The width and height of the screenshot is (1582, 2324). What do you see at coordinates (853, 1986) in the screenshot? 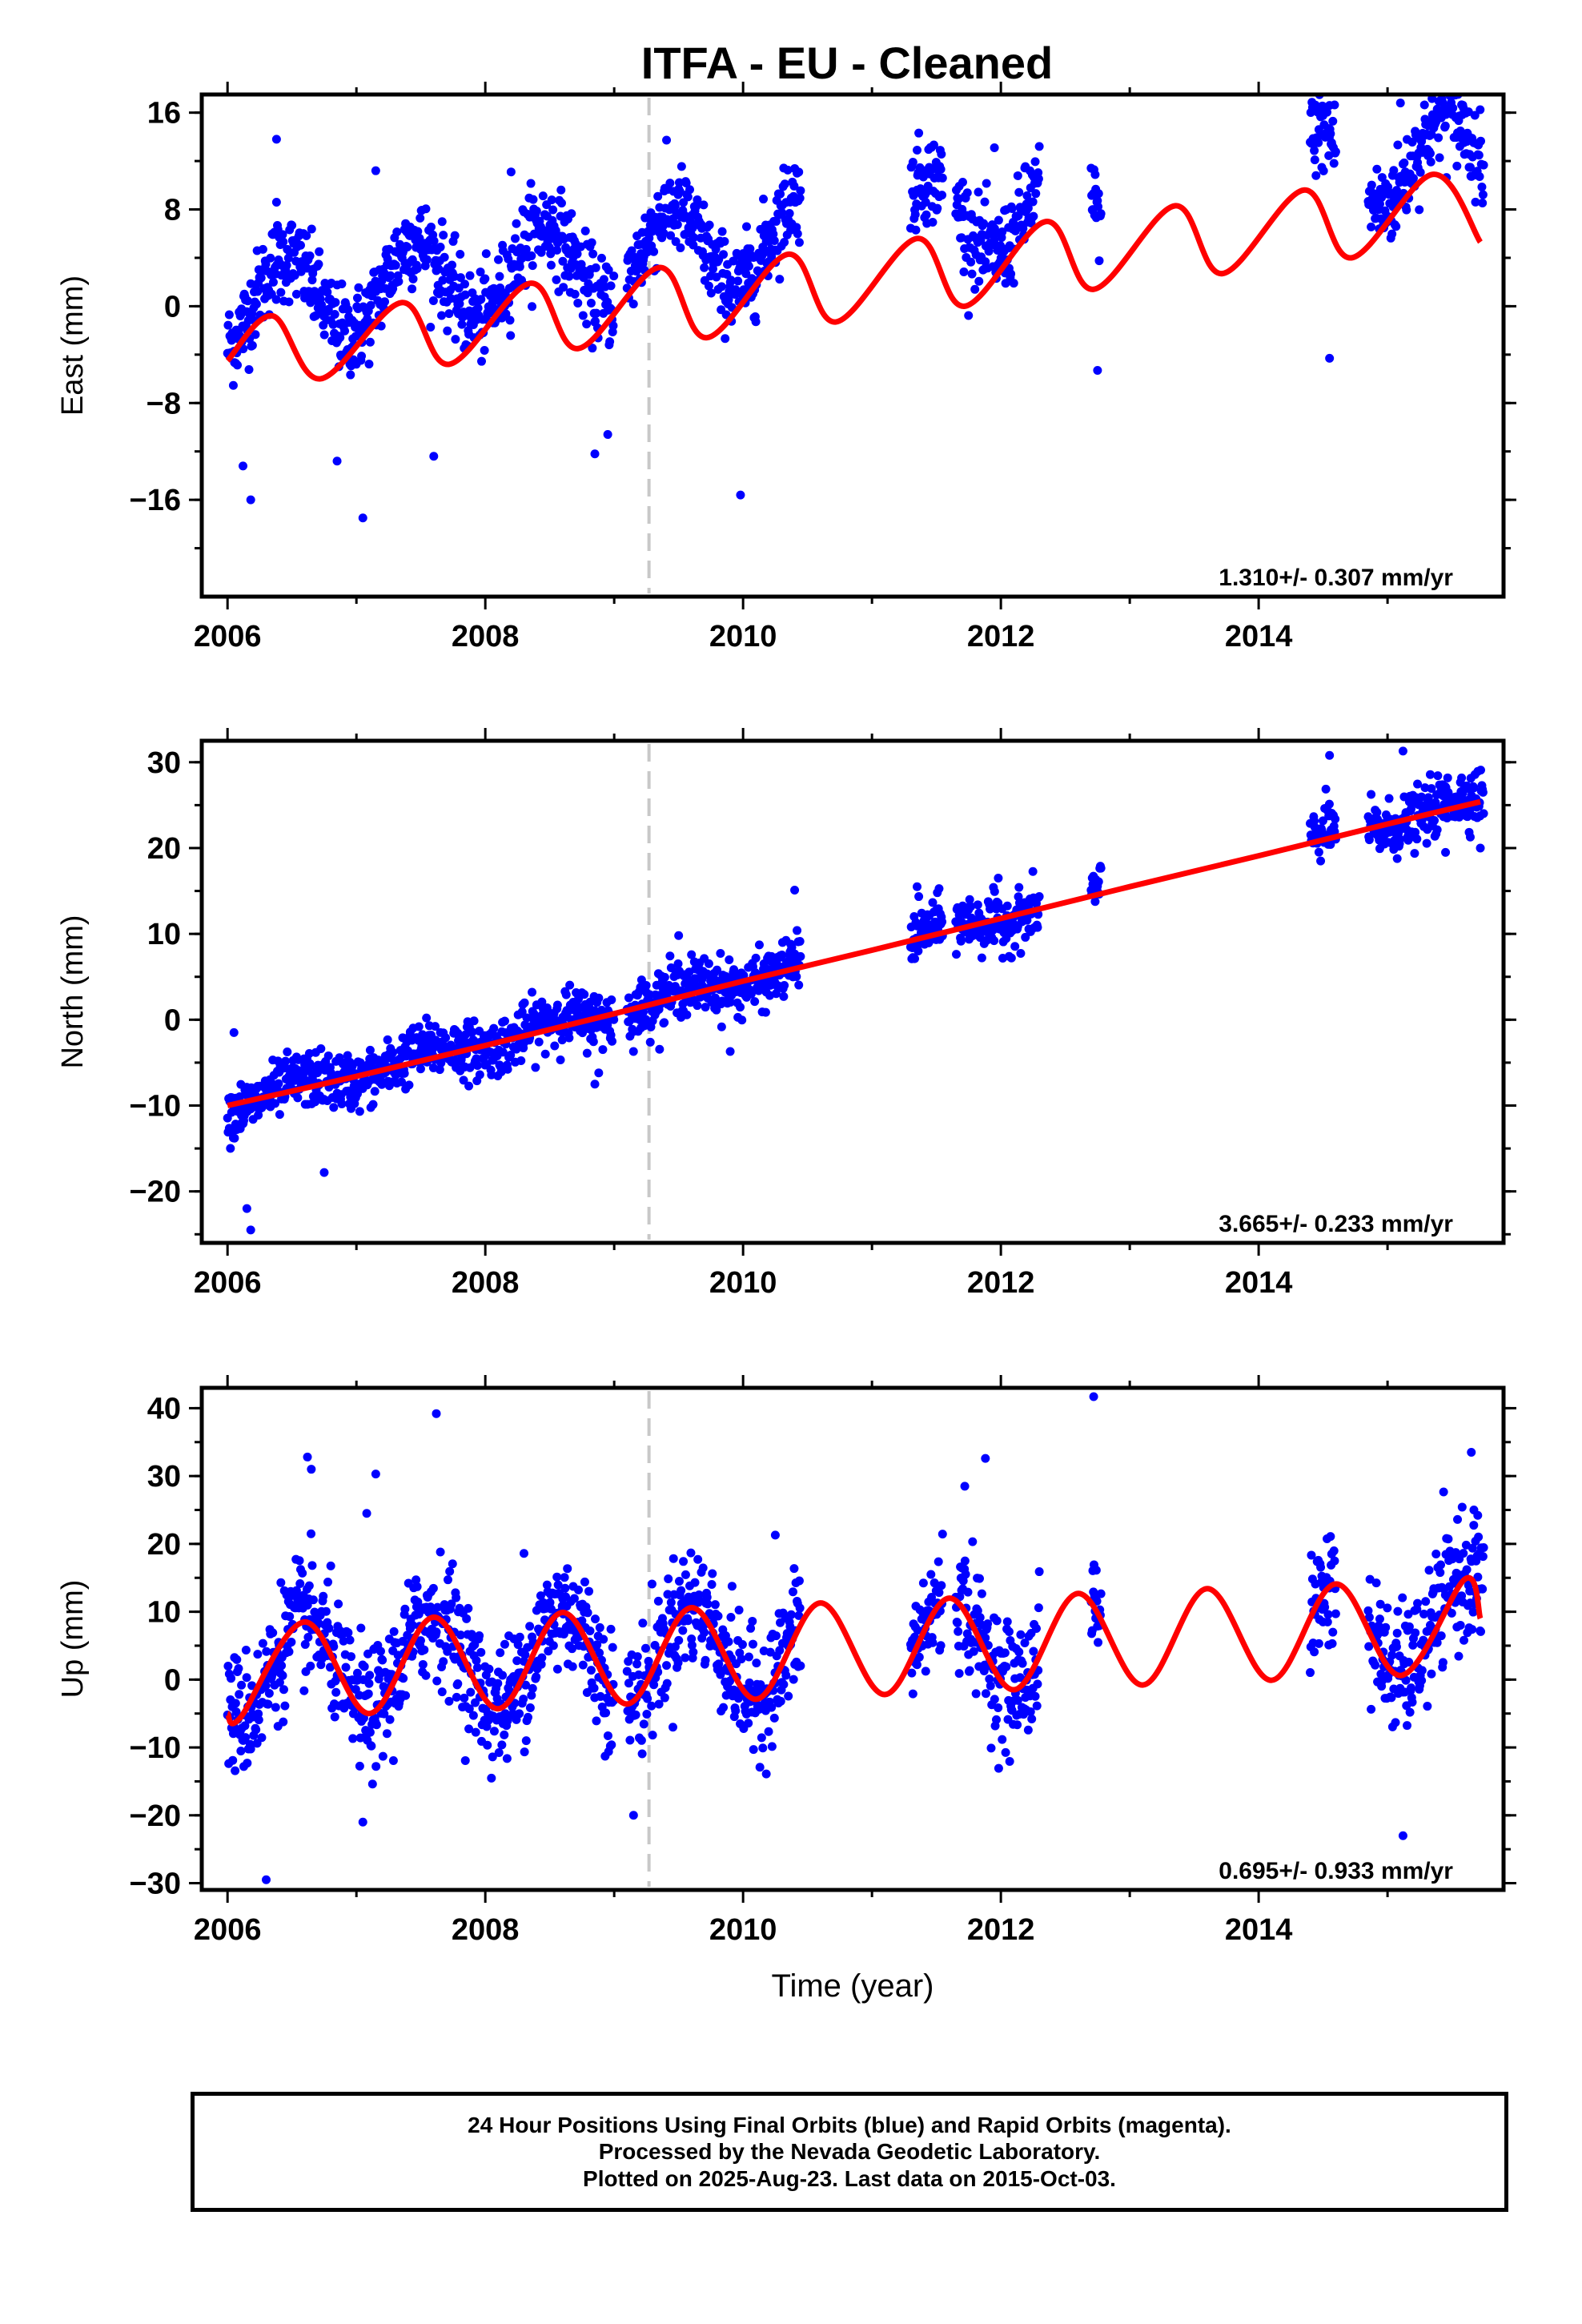
I see `x-axis-label: Time (year)` at bounding box center [853, 1986].